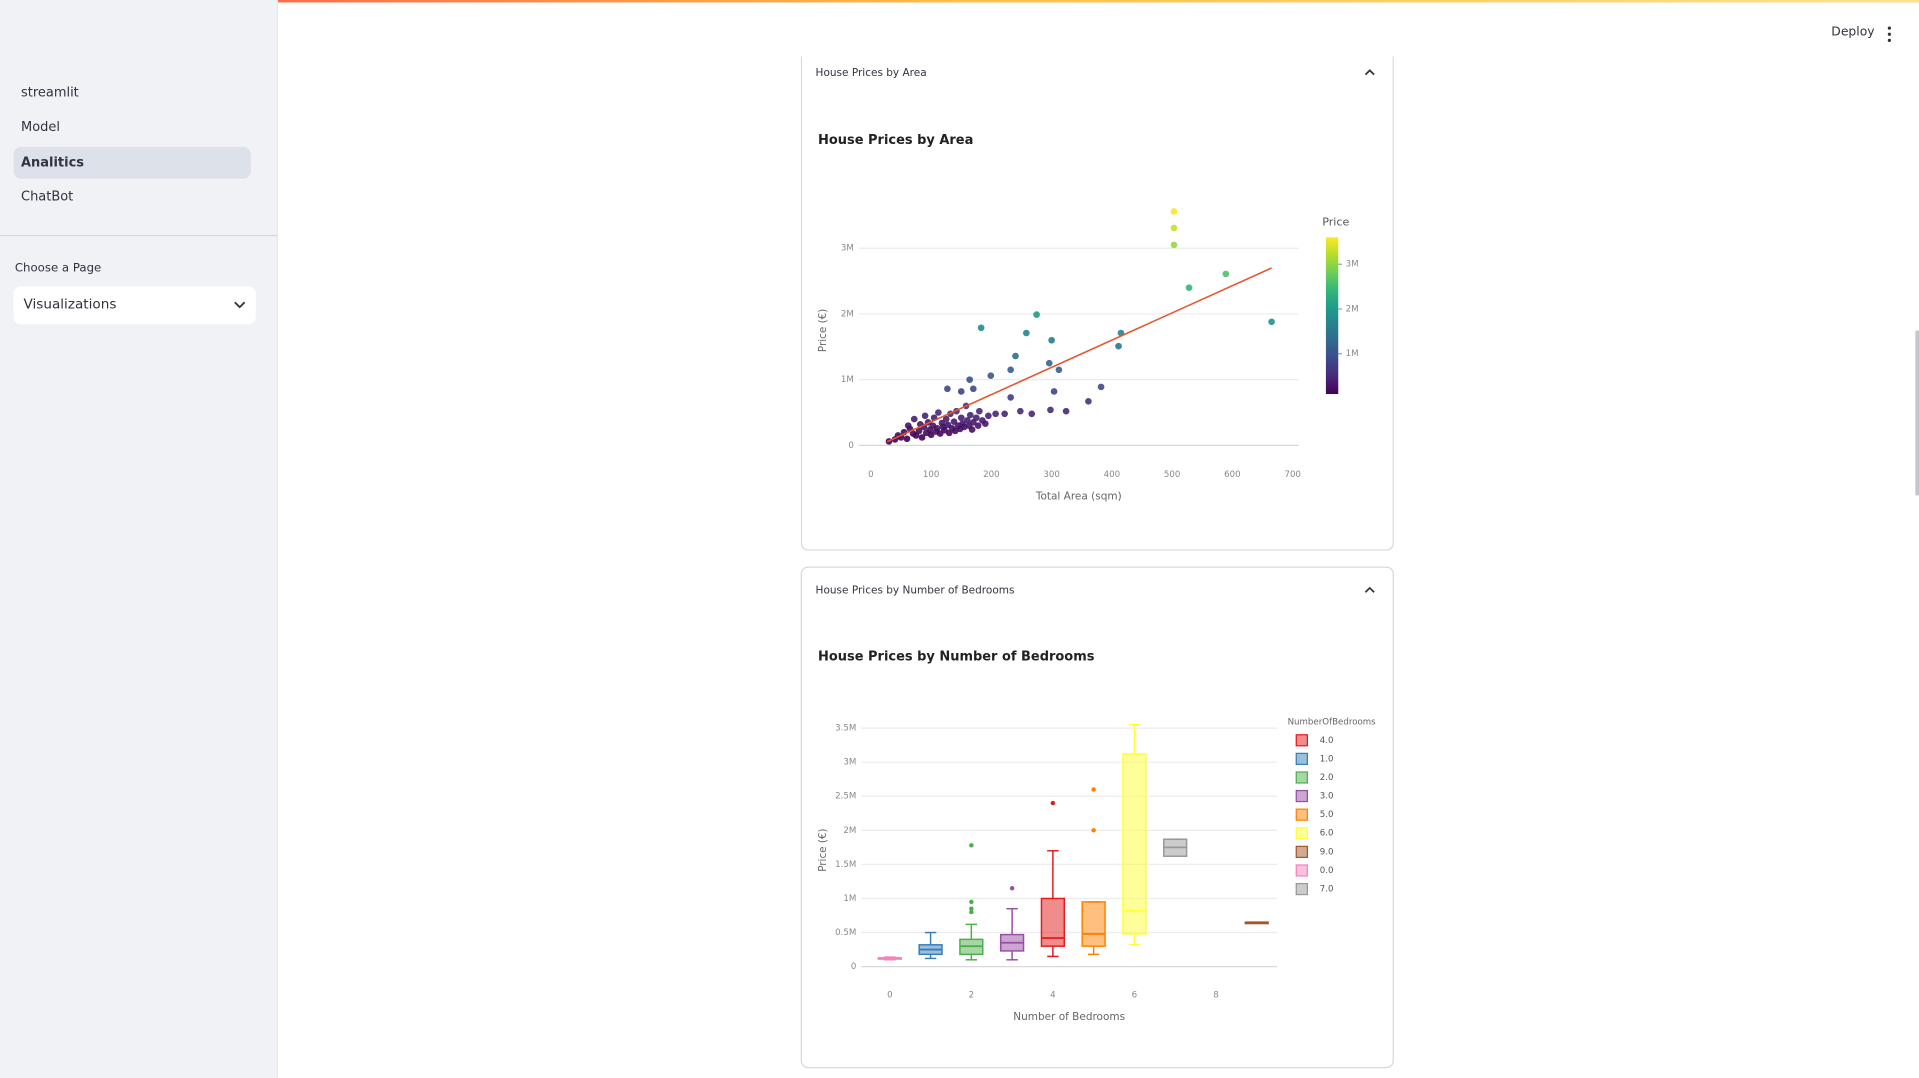 The height and width of the screenshot is (1078, 1919). What do you see at coordinates (58, 268) in the screenshot?
I see `select-label: Choose a Page` at bounding box center [58, 268].